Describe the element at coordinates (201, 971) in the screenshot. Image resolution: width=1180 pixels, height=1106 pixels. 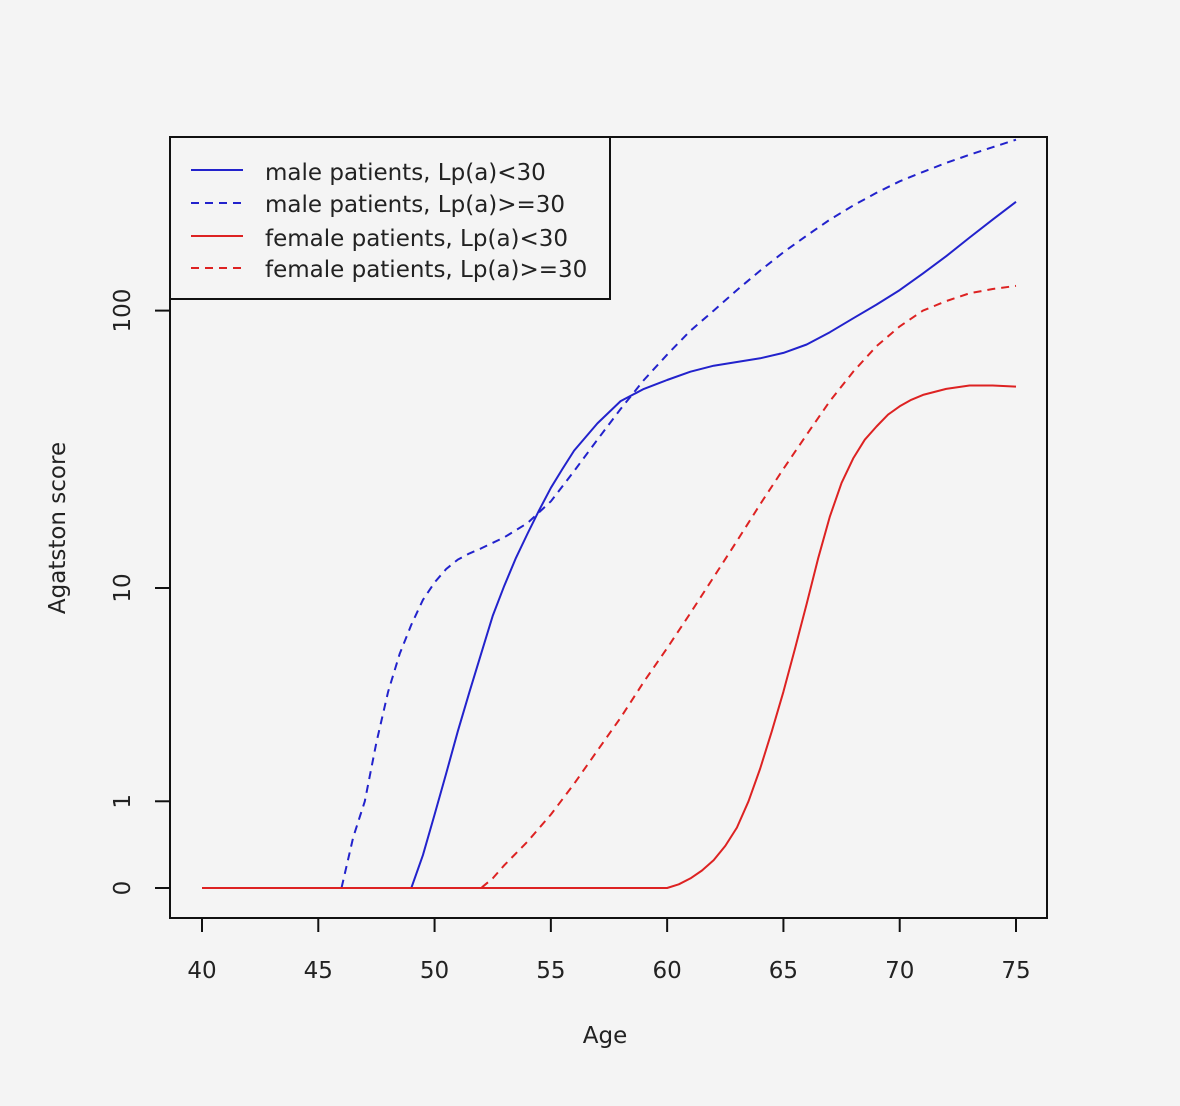
I see `x-tick-label: 40` at that location.